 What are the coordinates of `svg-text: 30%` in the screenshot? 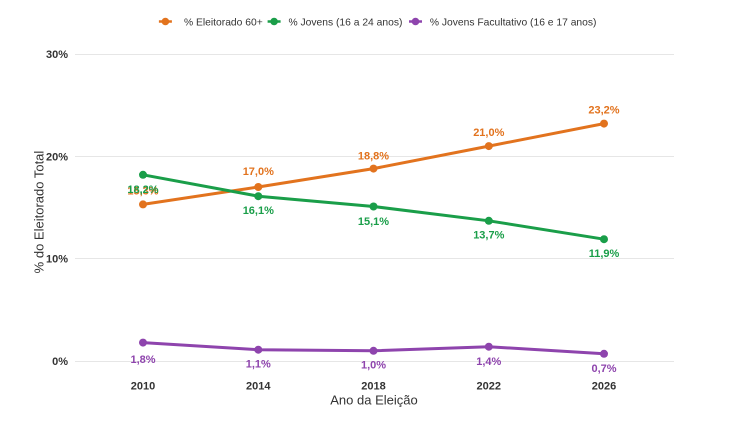 It's located at (57, 55).